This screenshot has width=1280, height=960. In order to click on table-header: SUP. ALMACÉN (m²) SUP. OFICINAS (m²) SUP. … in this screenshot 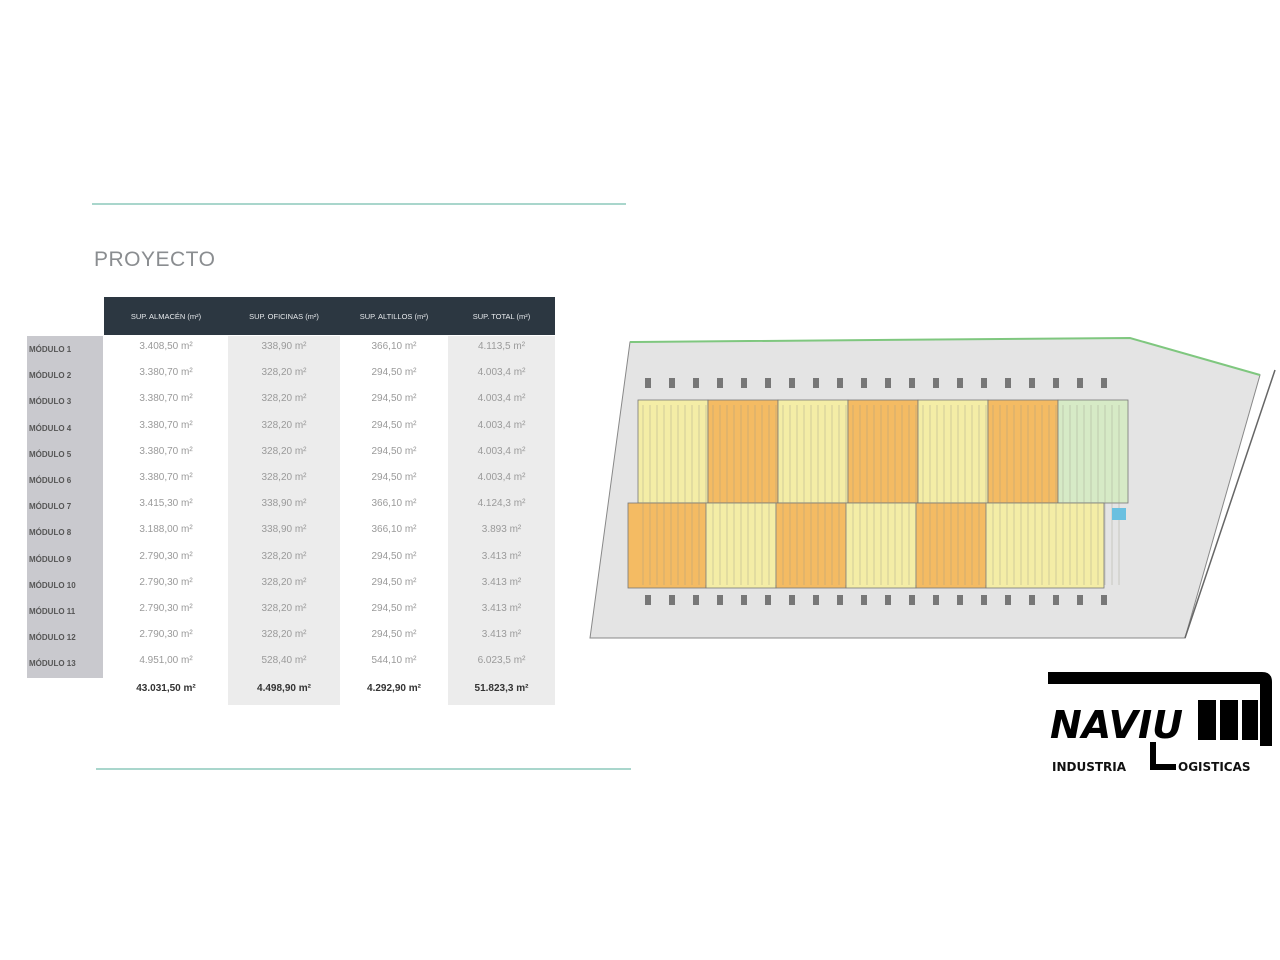, I will do `click(329, 316)`.